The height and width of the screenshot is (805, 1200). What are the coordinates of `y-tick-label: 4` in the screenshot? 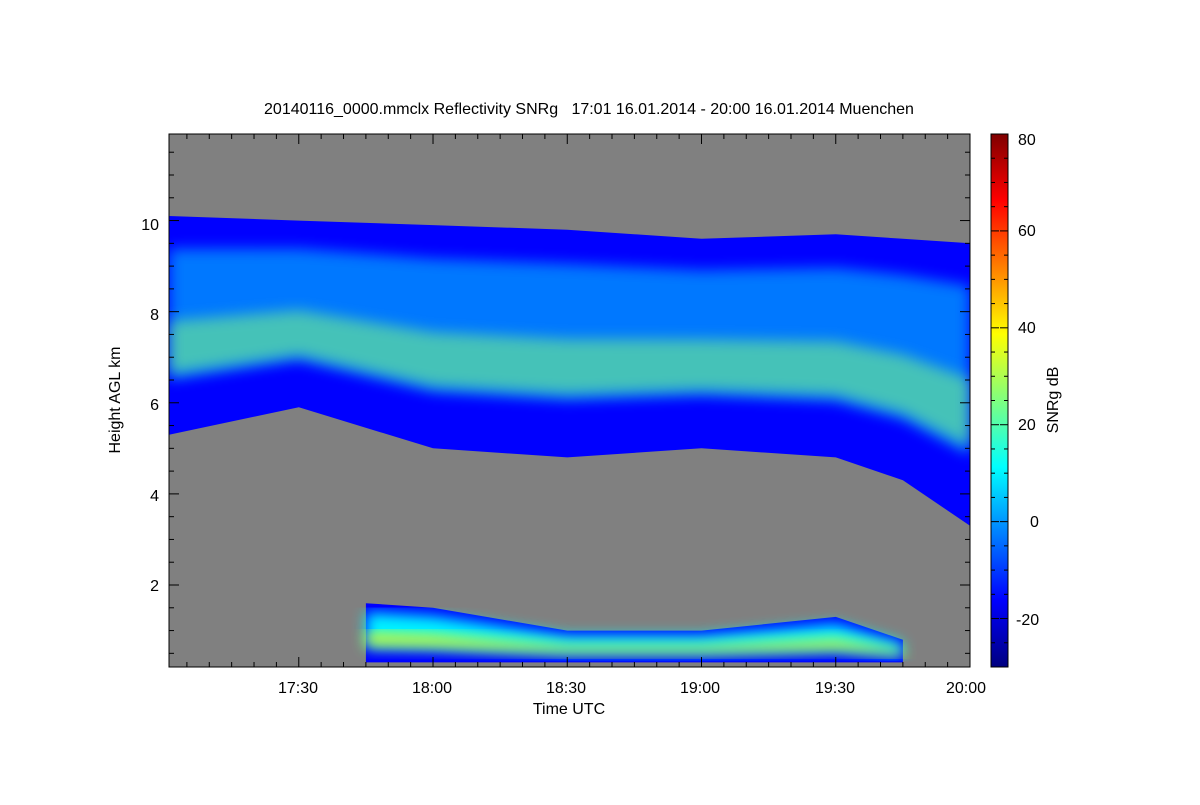 It's located at (154, 496).